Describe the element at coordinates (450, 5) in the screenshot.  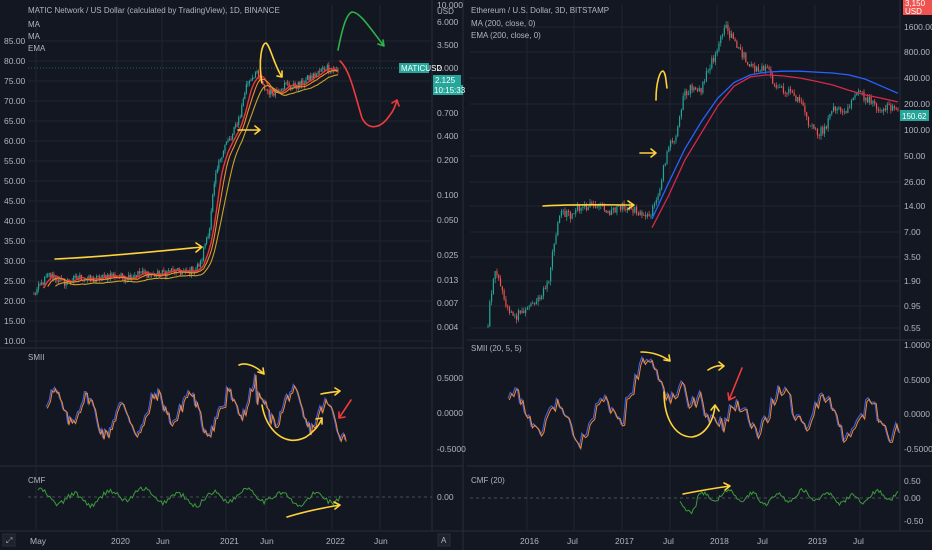
I see `left-right-y-tick-label: 10.000` at that location.